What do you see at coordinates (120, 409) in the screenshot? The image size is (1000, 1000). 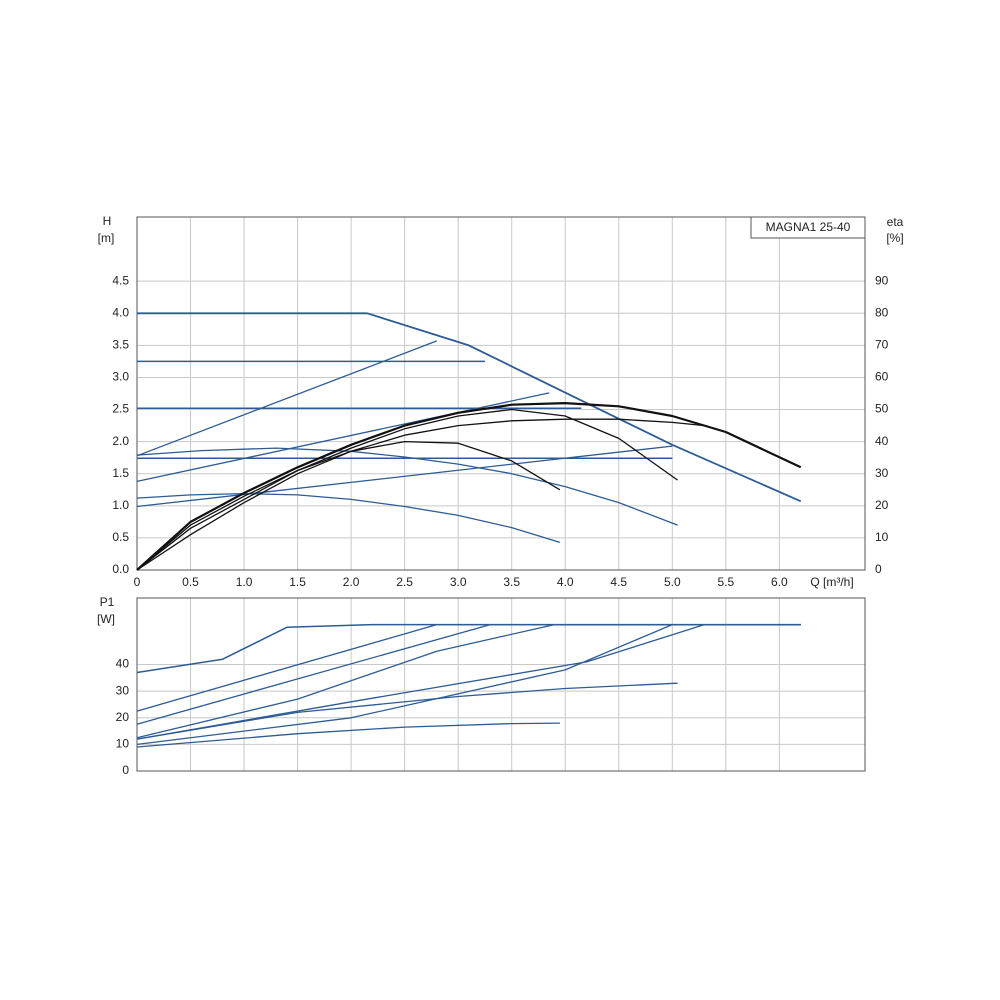 I see `y-tick-label: 2.5` at bounding box center [120, 409].